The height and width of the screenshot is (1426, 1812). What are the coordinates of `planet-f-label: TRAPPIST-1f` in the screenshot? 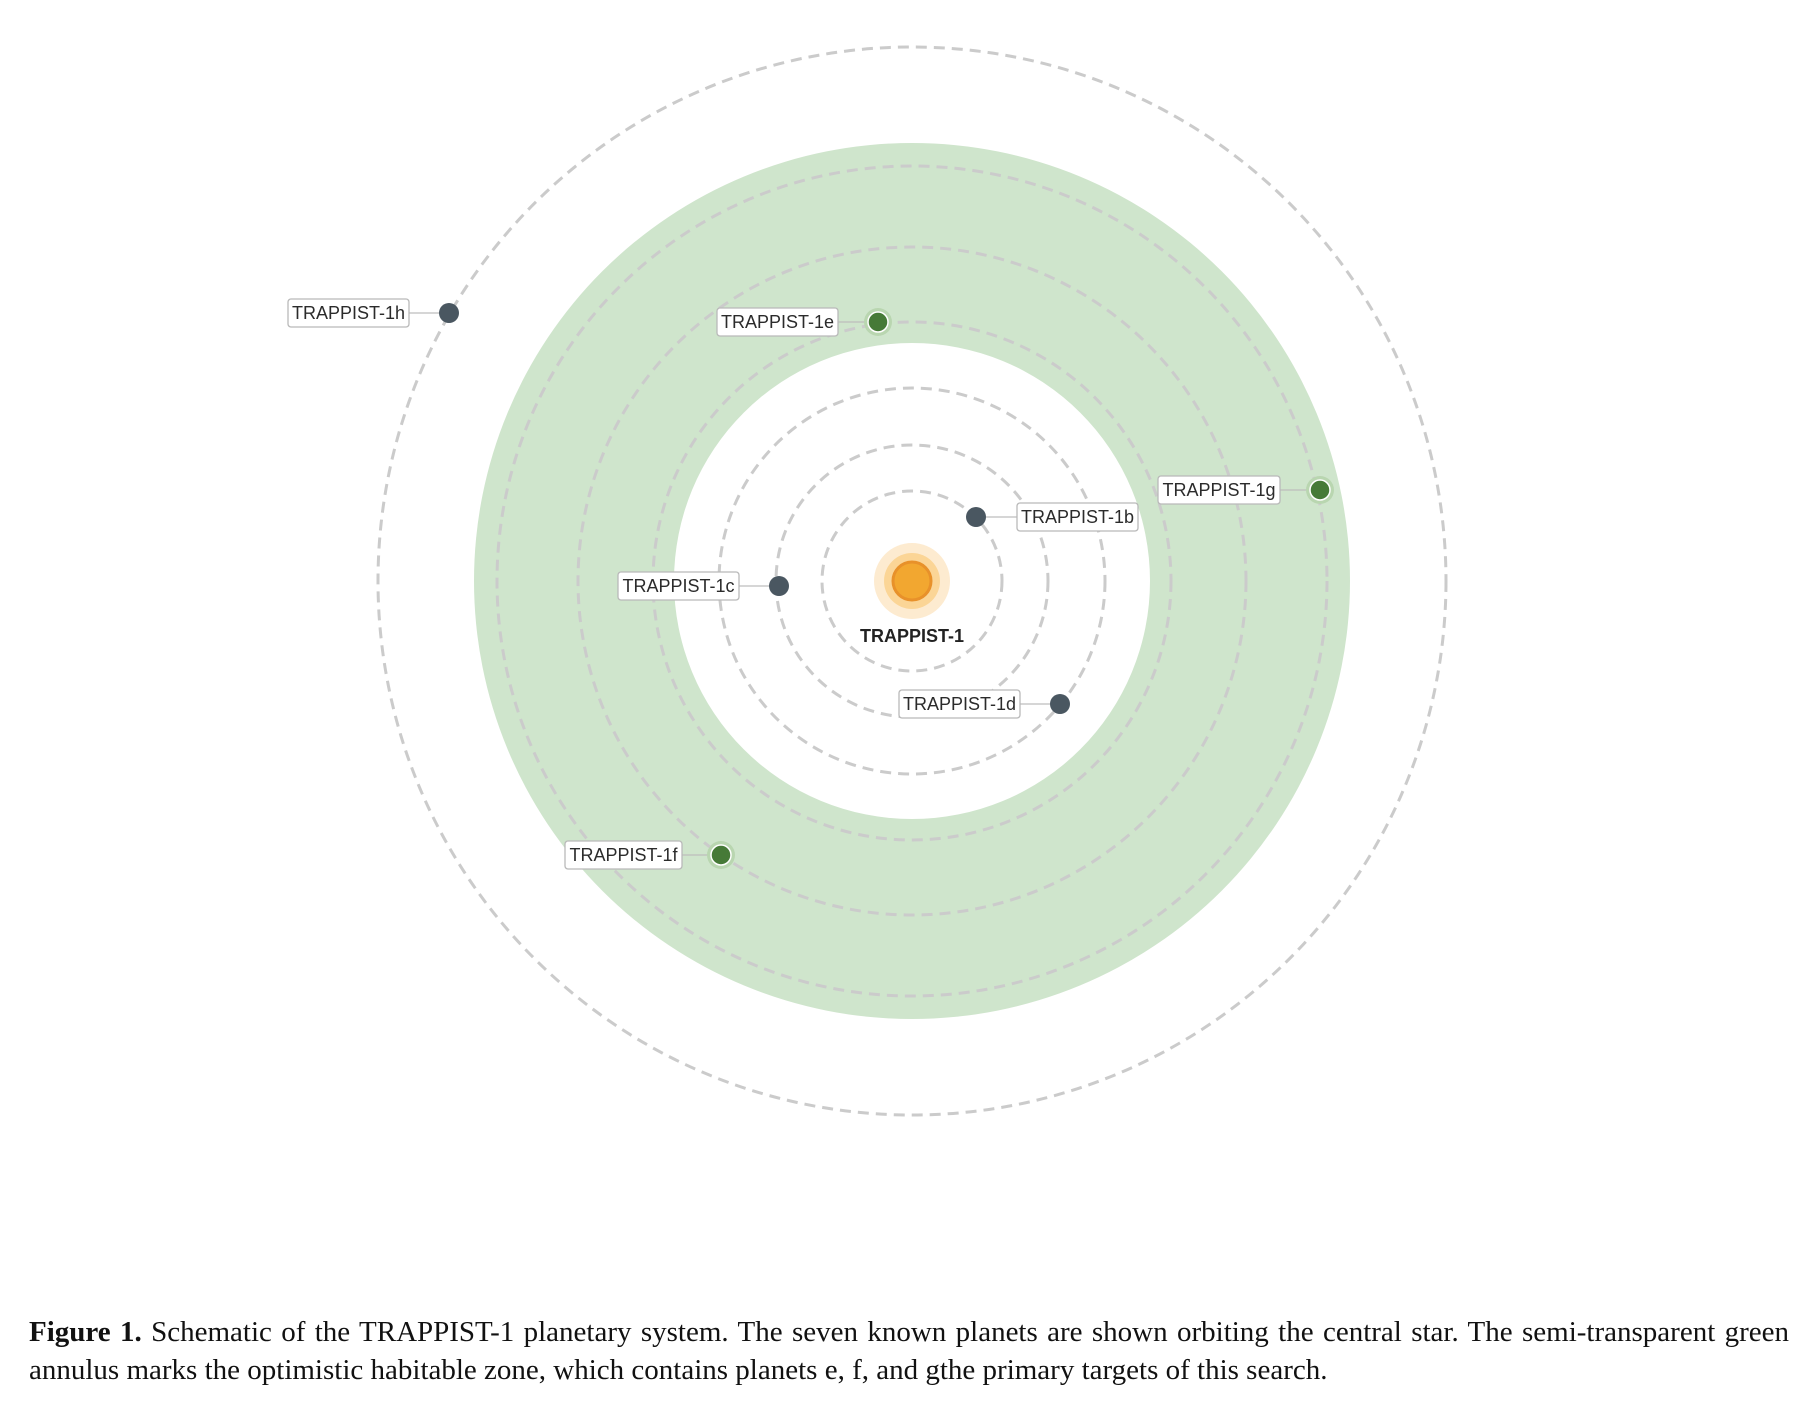 It's located at (623, 855).